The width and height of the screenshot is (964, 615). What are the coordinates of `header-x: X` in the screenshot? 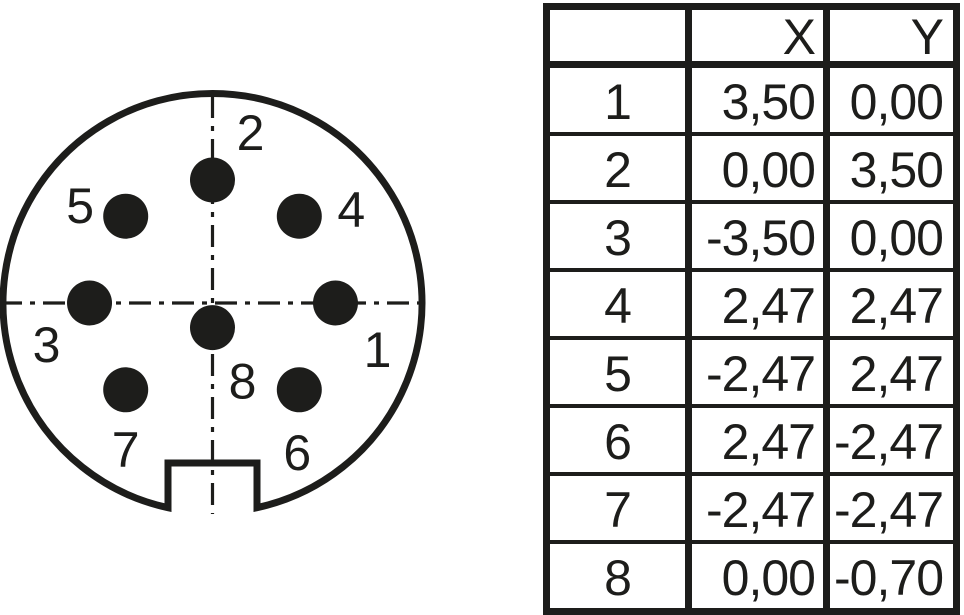 It's located at (754, 35).